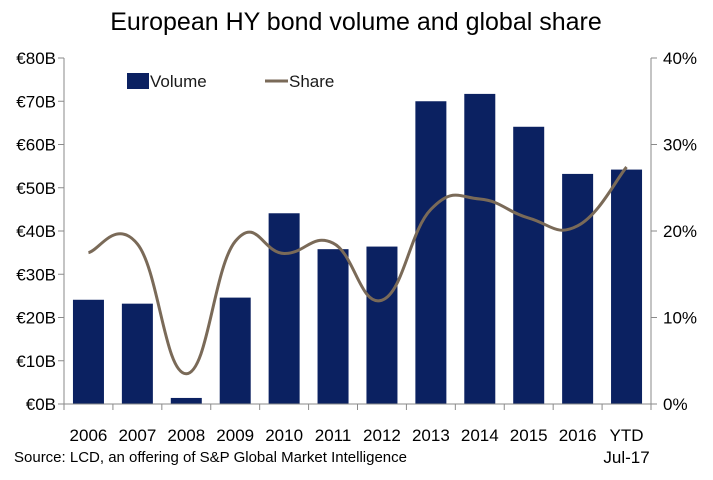  Describe the element at coordinates (230, 81) in the screenshot. I see `legend: Volume Share` at that location.